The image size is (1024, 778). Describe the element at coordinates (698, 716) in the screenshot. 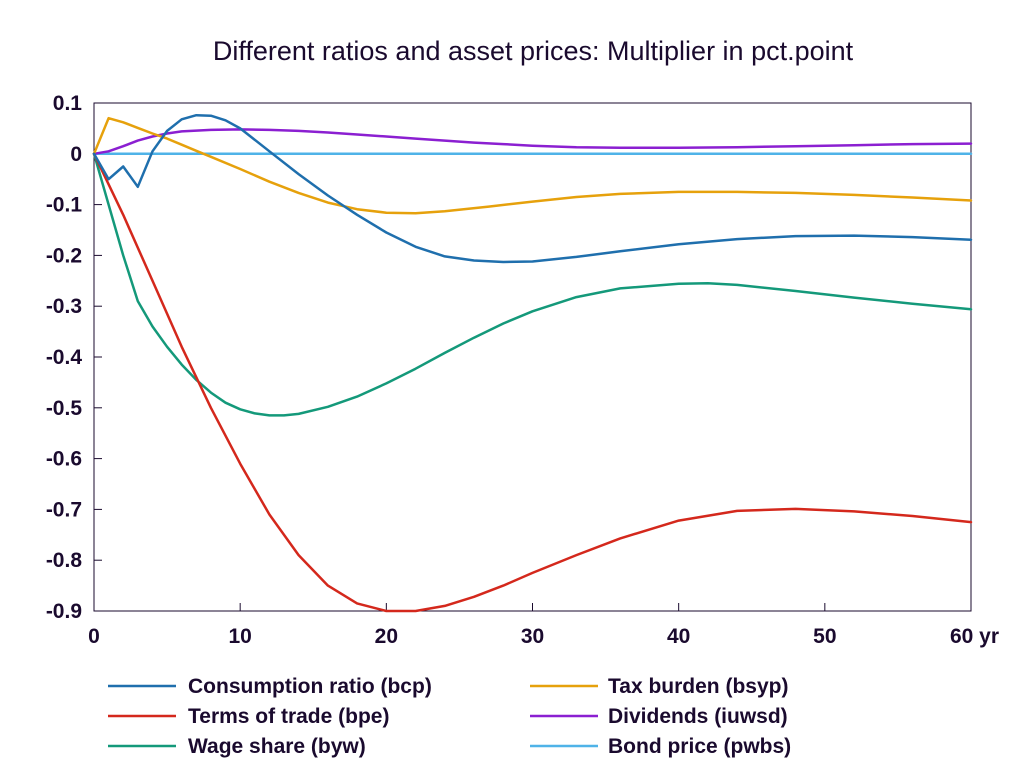

I see `legend-label-dividends-iuwsd: Dividends (iuwsd)` at that location.